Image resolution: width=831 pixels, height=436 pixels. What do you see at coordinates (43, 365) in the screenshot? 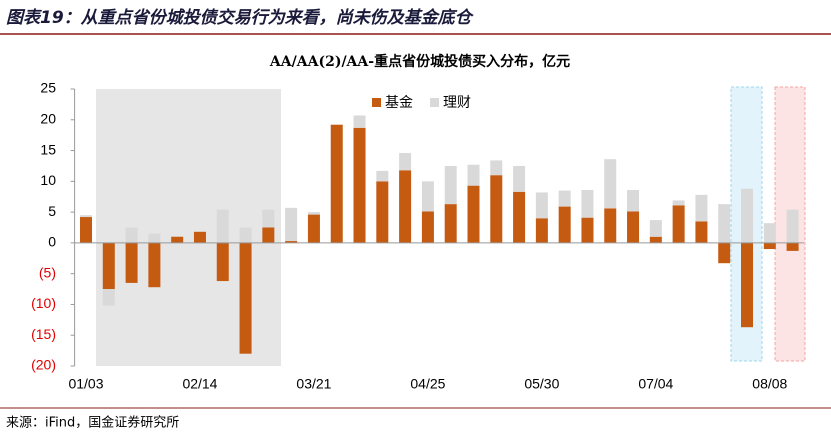
I see `y-tick-label: (20)` at bounding box center [43, 365].